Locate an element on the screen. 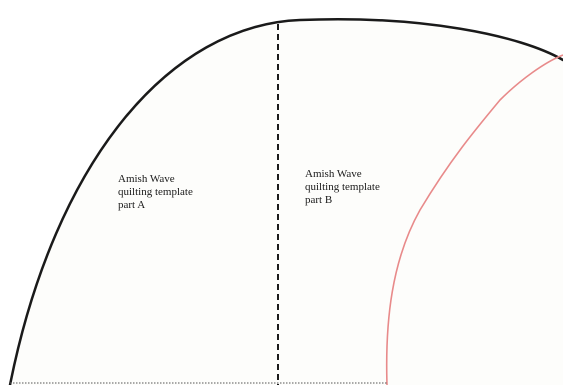 The width and height of the screenshot is (563, 385). part-b-label: Amish Wave quilting template part B is located at coordinates (342, 187).